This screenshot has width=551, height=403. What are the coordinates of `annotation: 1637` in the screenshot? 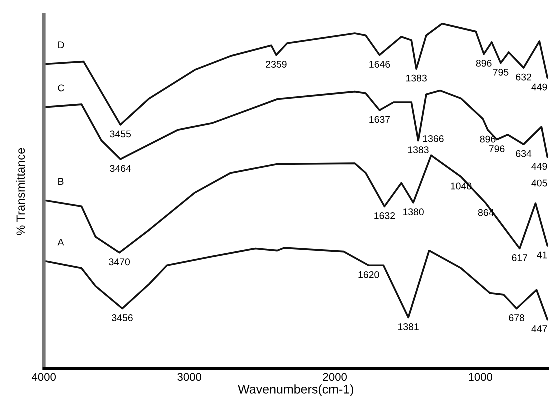 It's located at (380, 120).